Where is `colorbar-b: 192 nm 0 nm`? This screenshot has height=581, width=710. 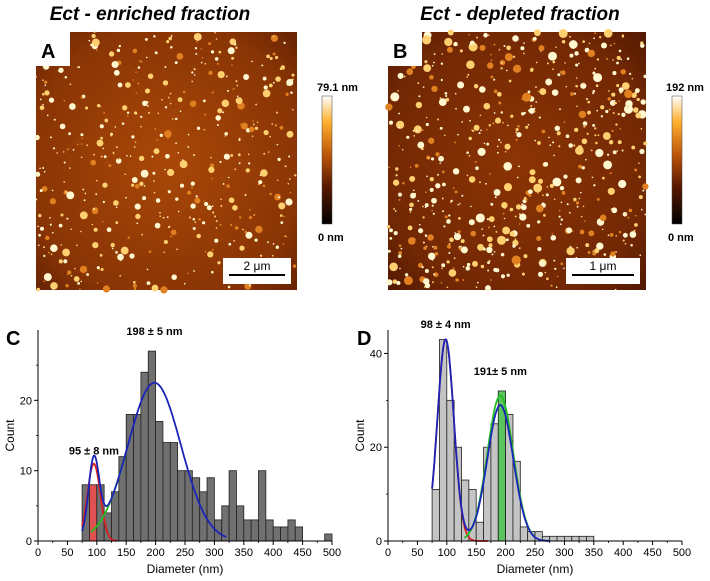
colorbar-b: 192 nm 0 nm is located at coordinates (685, 163).